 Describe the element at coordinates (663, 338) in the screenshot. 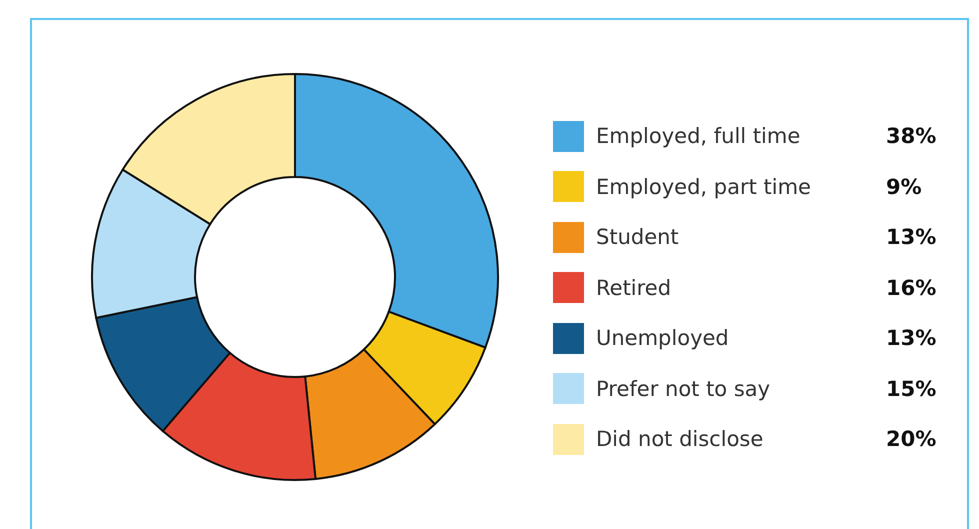

I see `legend-label: Unemployed` at that location.